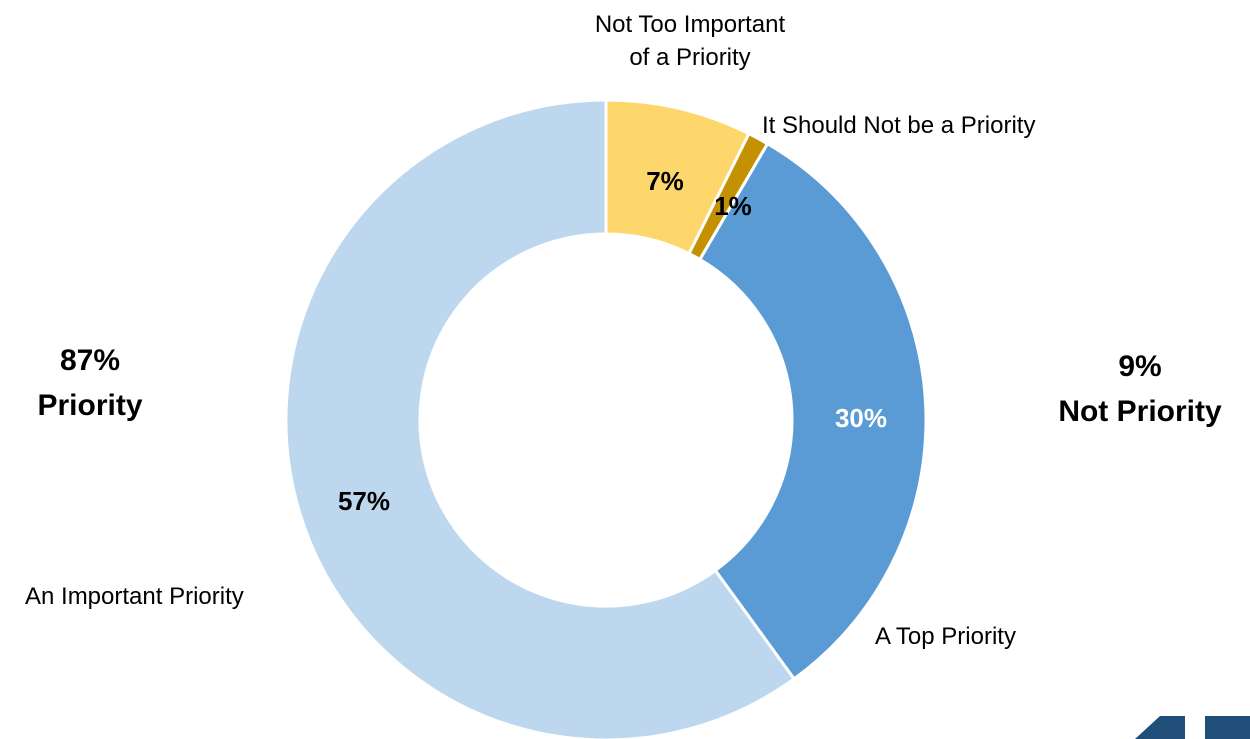 This screenshot has height=739, width=1250. Describe the element at coordinates (945, 636) in the screenshot. I see `slice-category-label-2-line-0: A Top Priority` at that location.